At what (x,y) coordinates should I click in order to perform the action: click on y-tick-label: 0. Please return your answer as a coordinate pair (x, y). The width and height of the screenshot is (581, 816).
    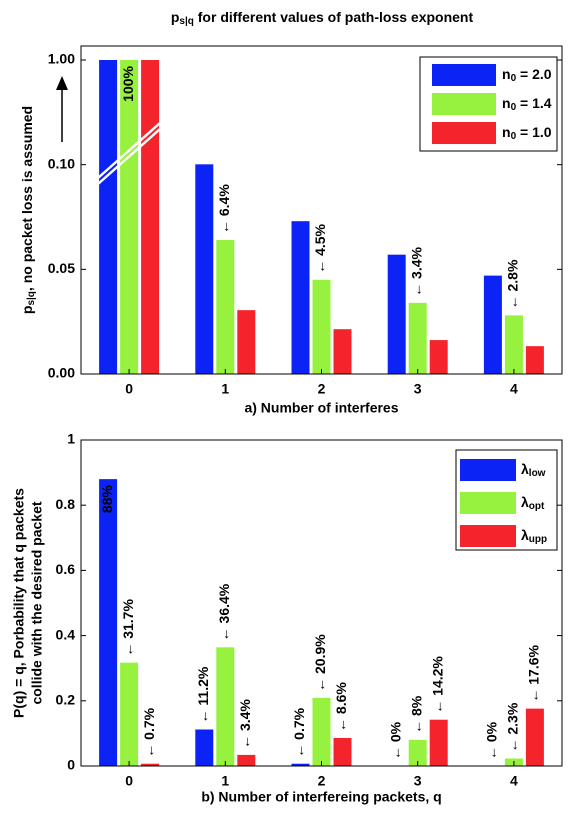
    Looking at the image, I should click on (71, 765).